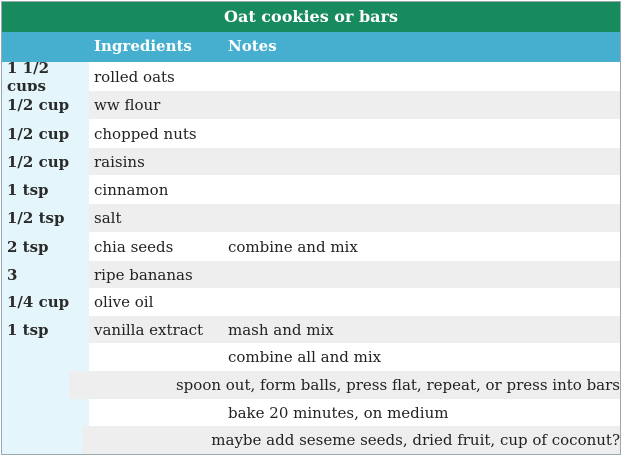 The height and width of the screenshot is (457, 624). I want to click on table-row: 2 tsp chia seeds combine and mix, so click(311, 246).